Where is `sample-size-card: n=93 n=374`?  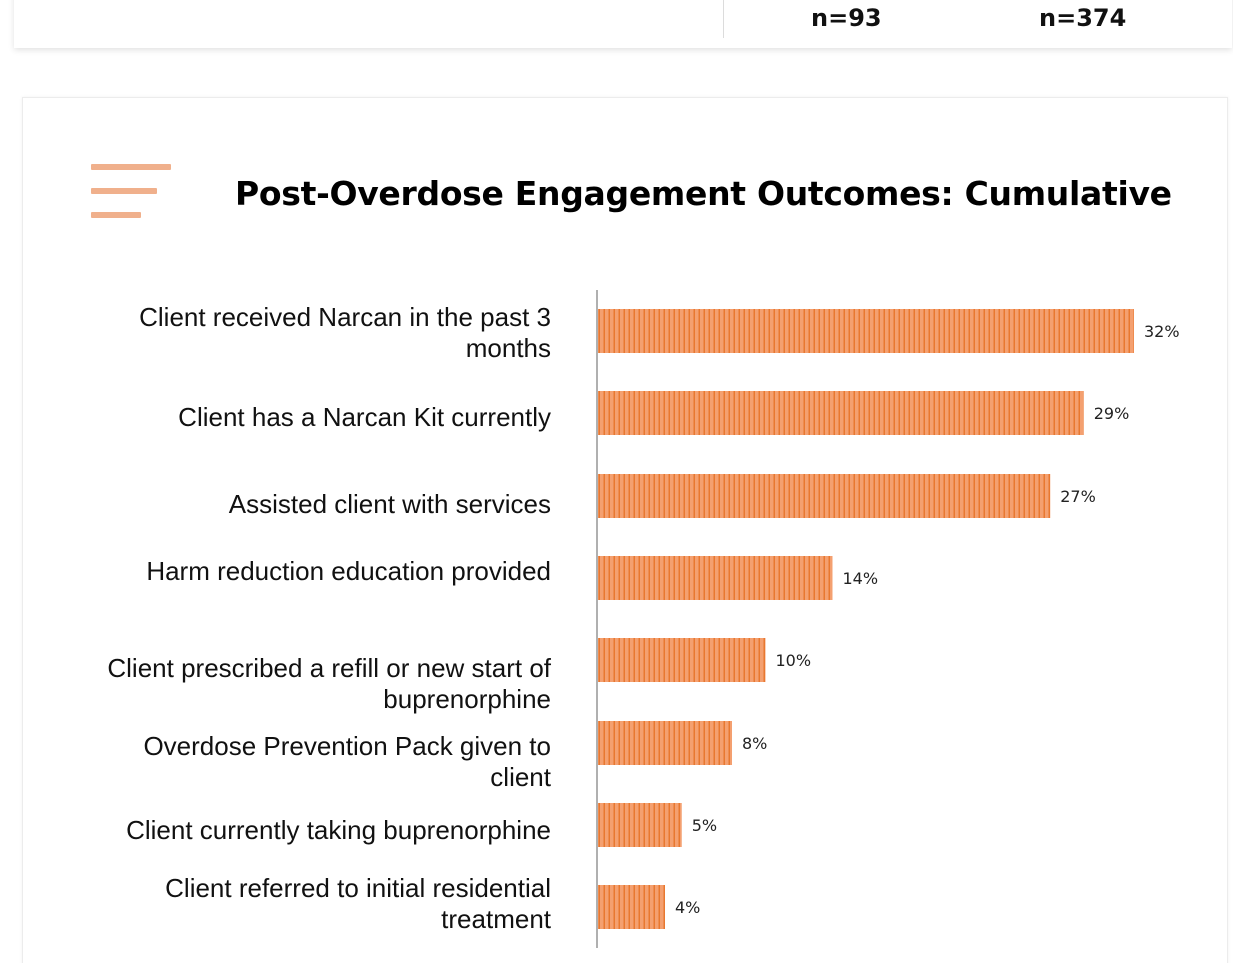
sample-size-card: n=93 n=374 is located at coordinates (623, 24).